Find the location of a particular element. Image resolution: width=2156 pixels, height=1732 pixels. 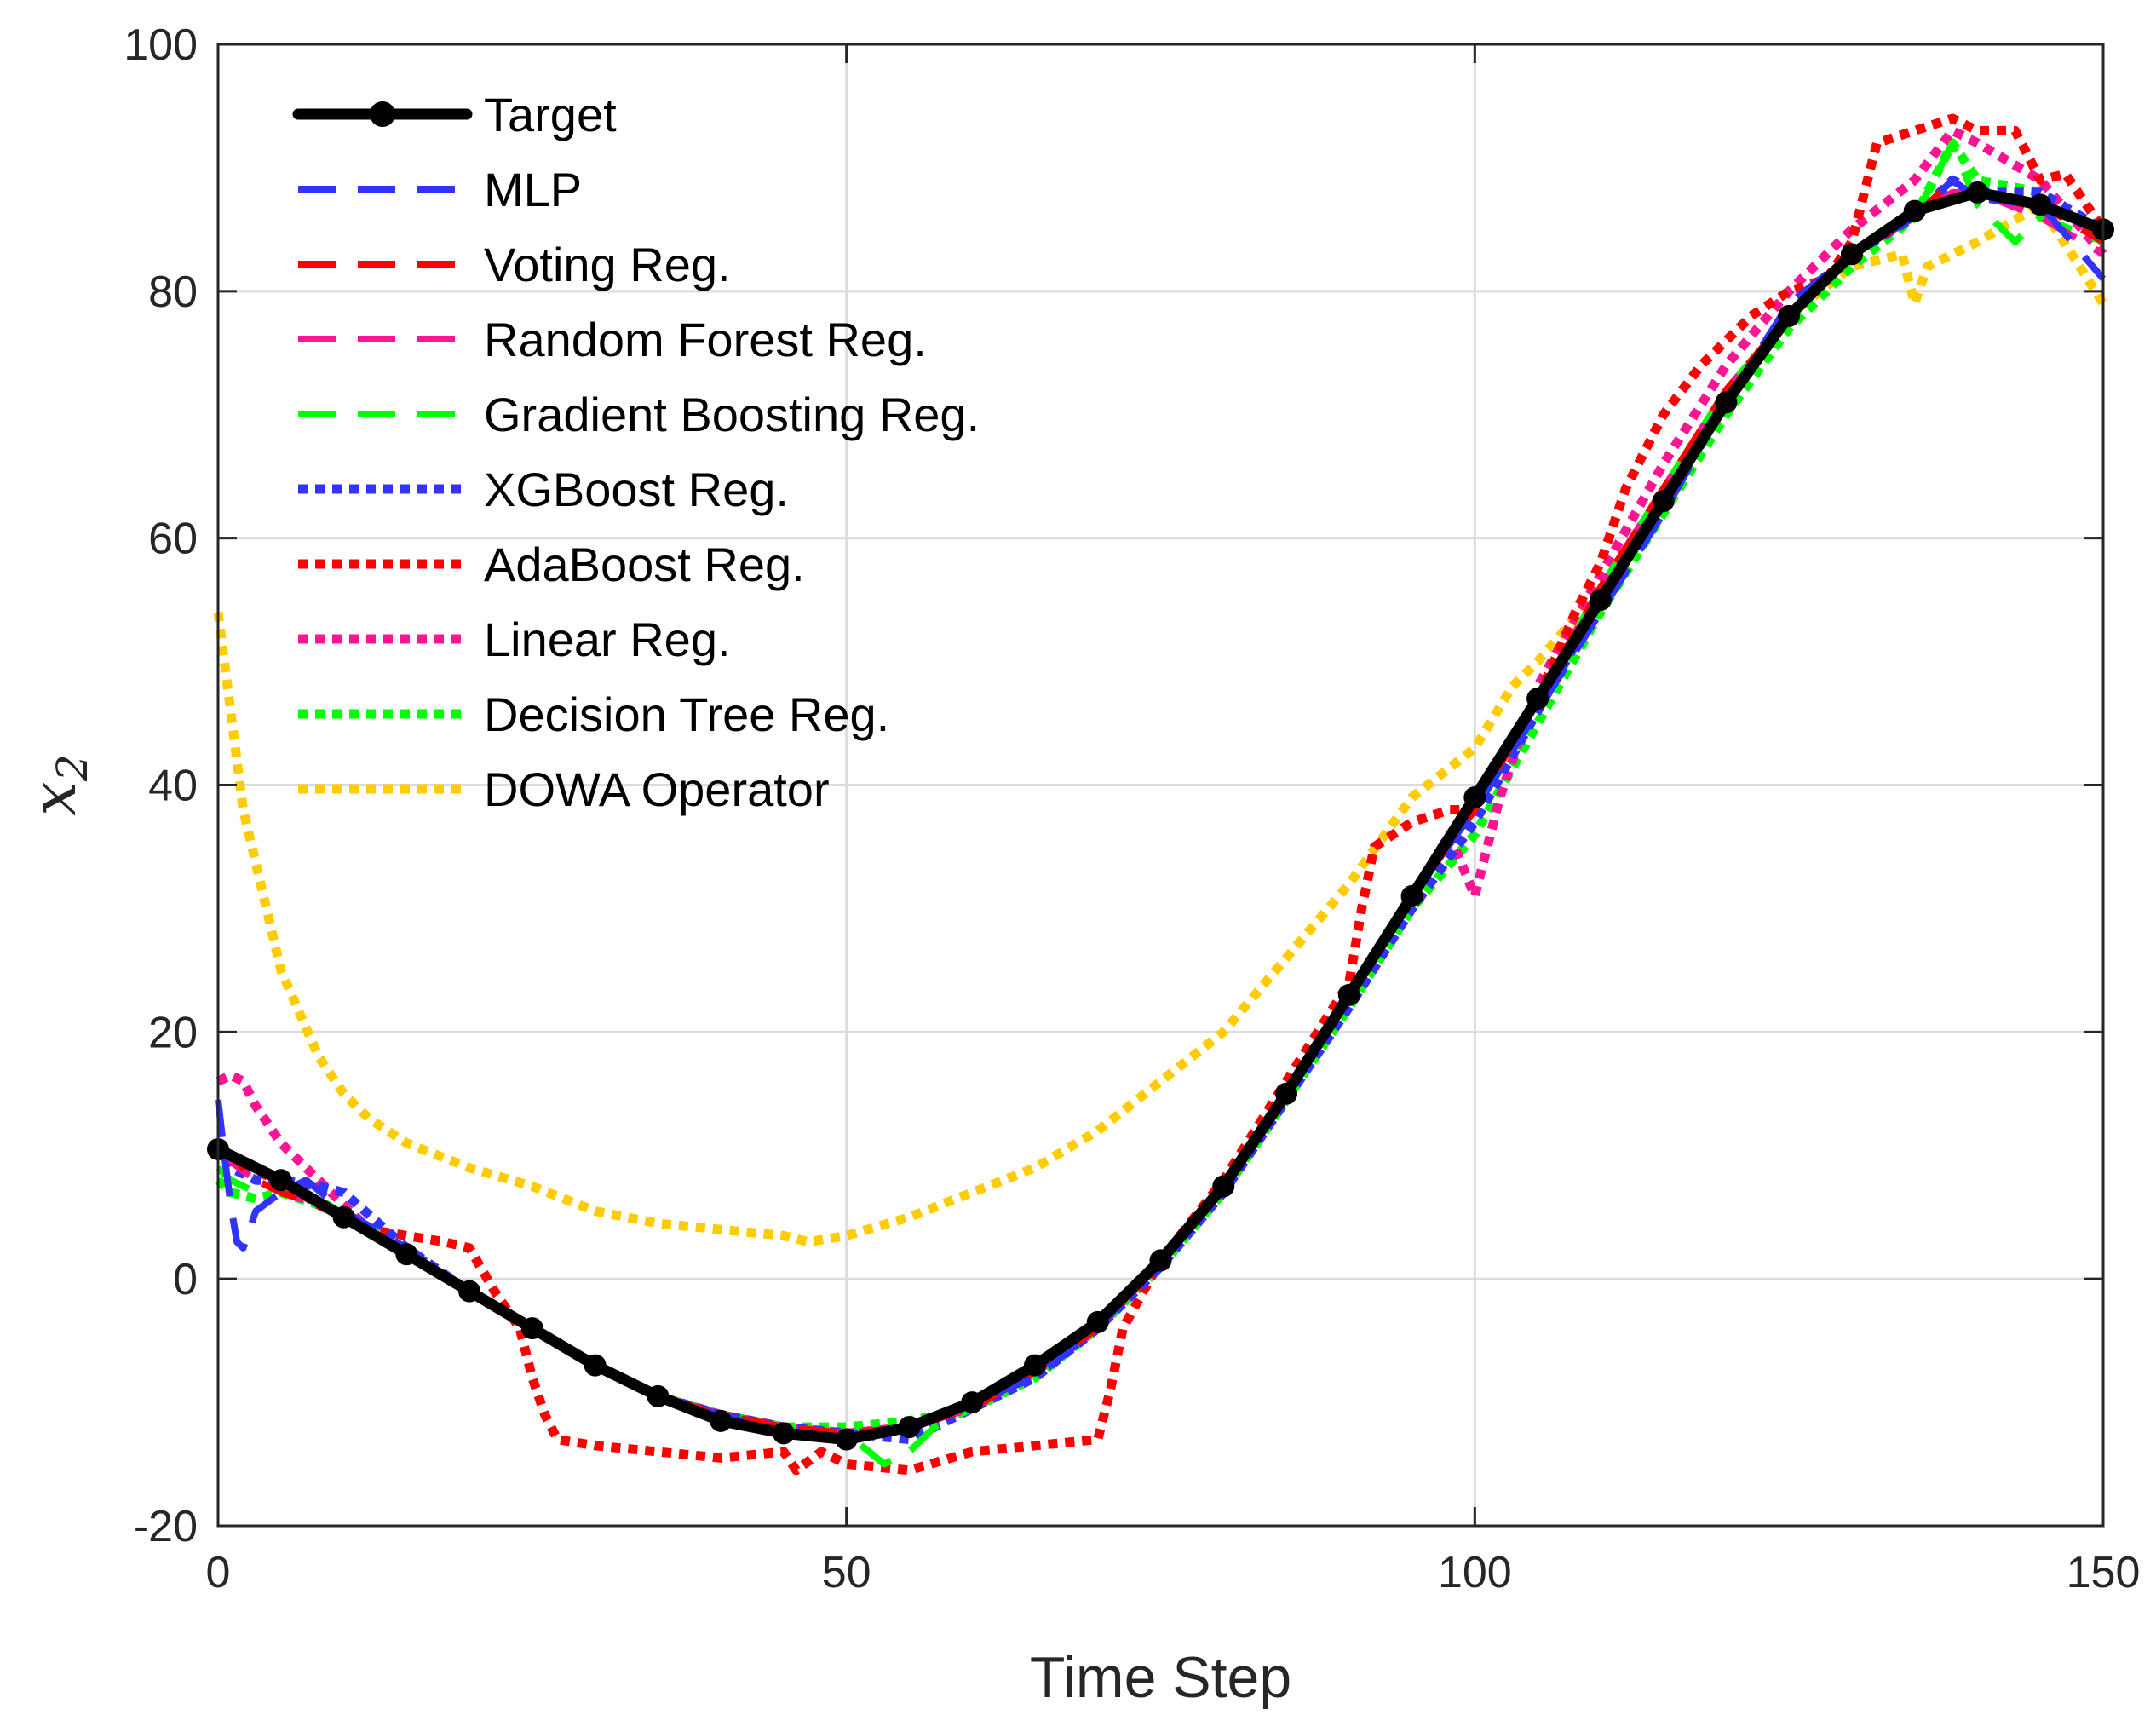

y-tick-label: 100 is located at coordinates (161, 45).